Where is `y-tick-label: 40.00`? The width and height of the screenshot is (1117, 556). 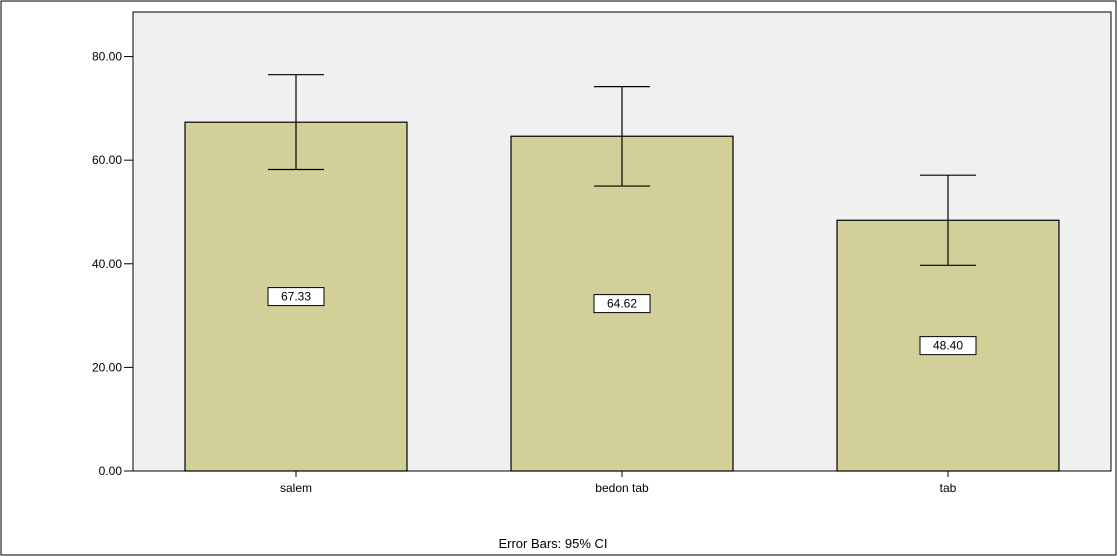
y-tick-label: 40.00 is located at coordinates (107, 264).